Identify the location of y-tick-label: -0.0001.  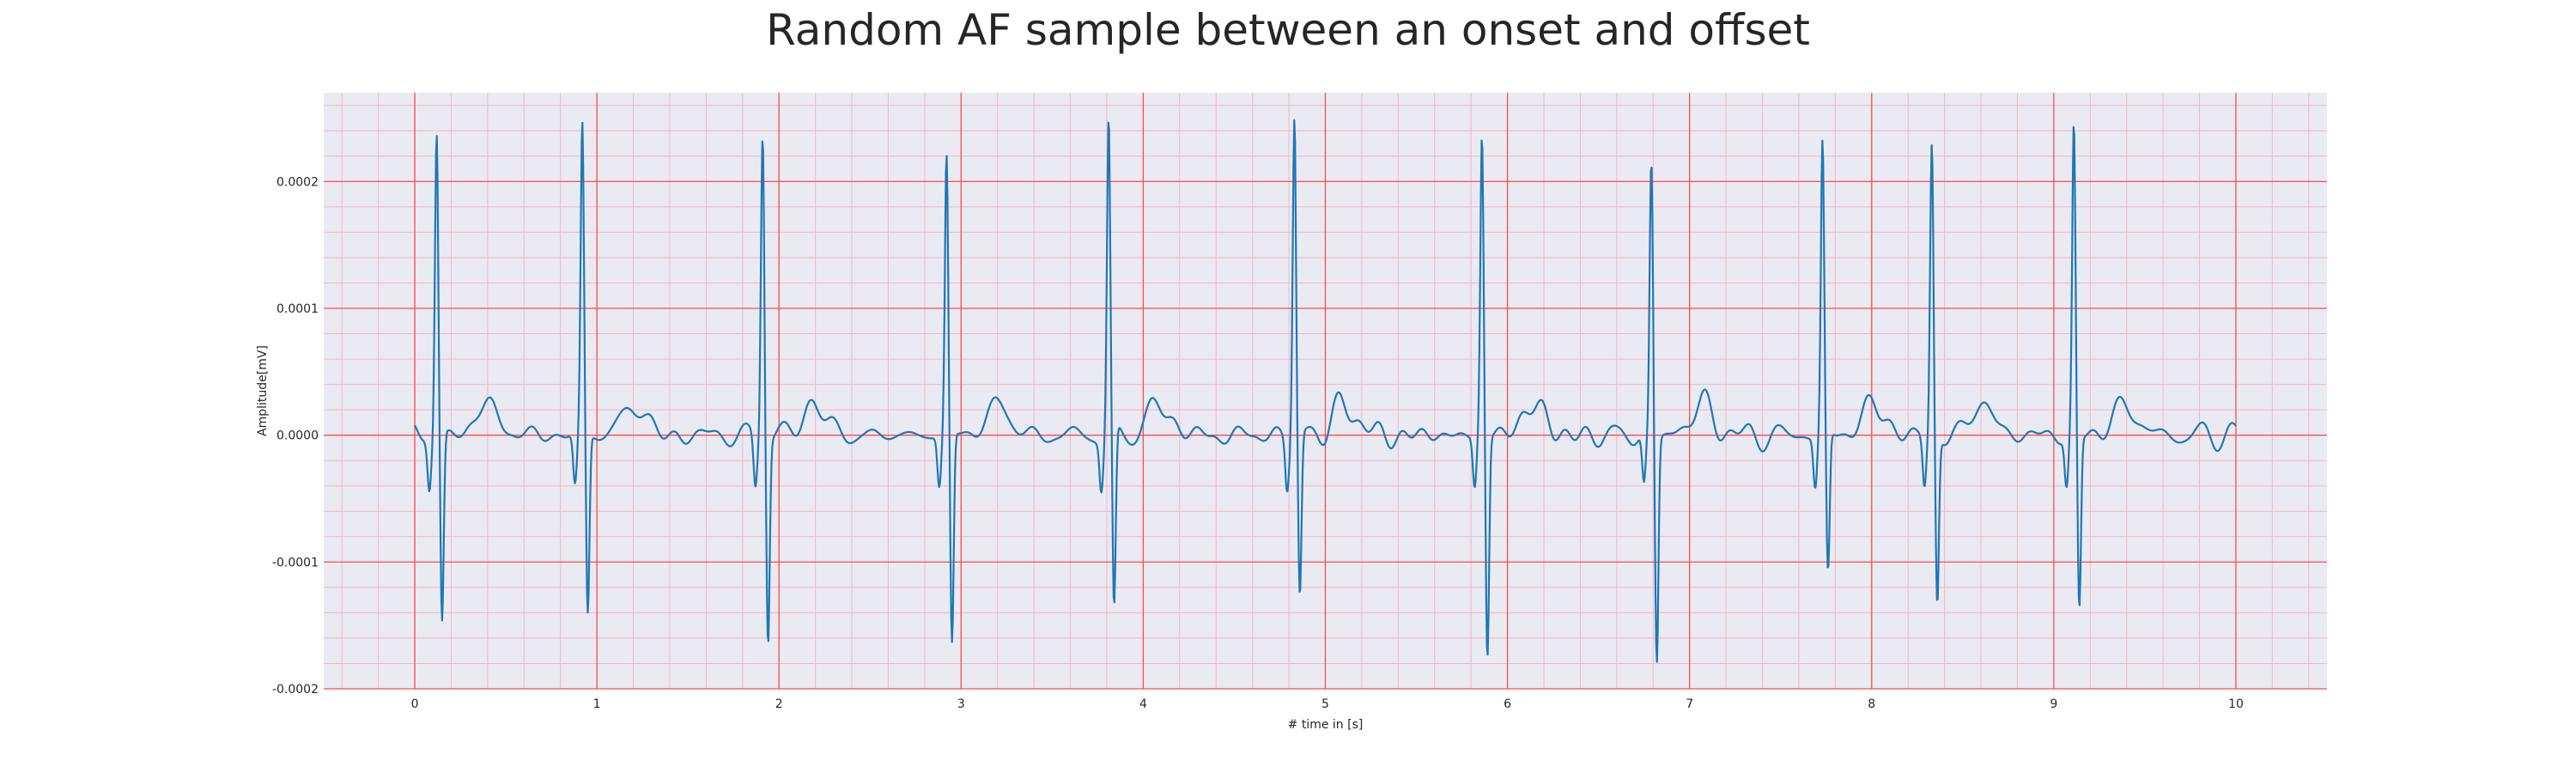
(295, 562).